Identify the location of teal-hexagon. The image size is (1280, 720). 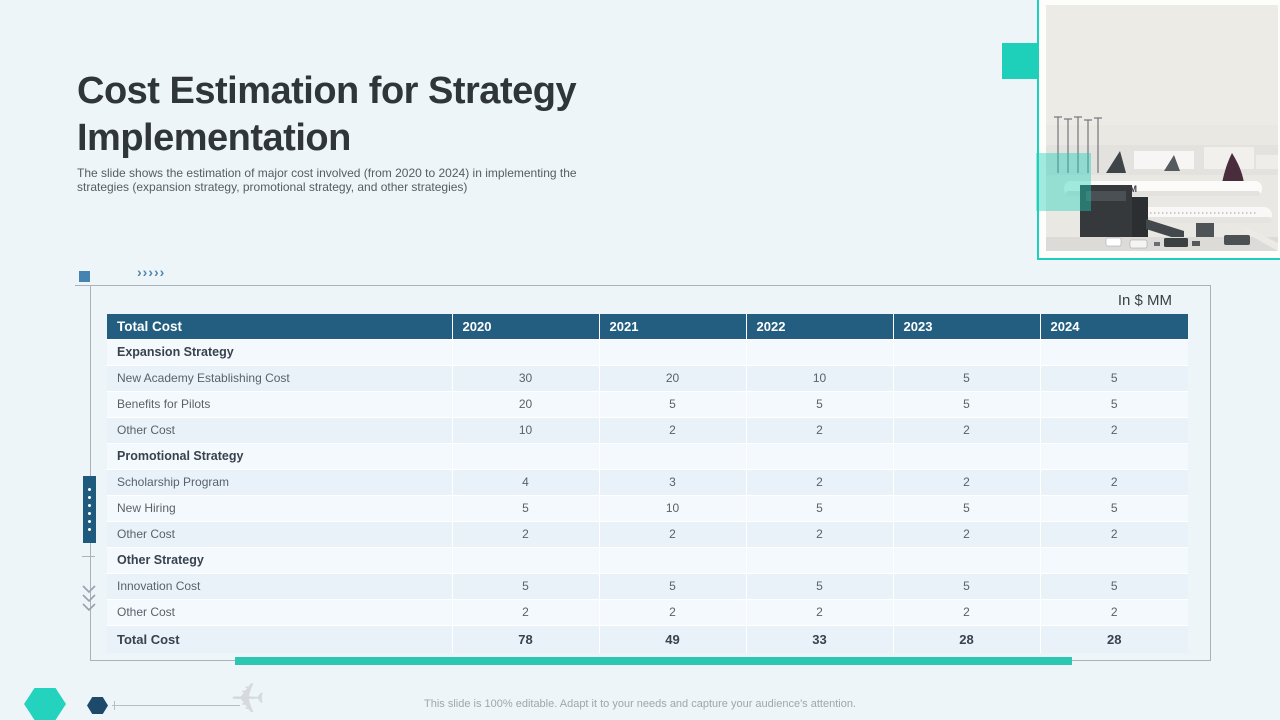
(45, 704).